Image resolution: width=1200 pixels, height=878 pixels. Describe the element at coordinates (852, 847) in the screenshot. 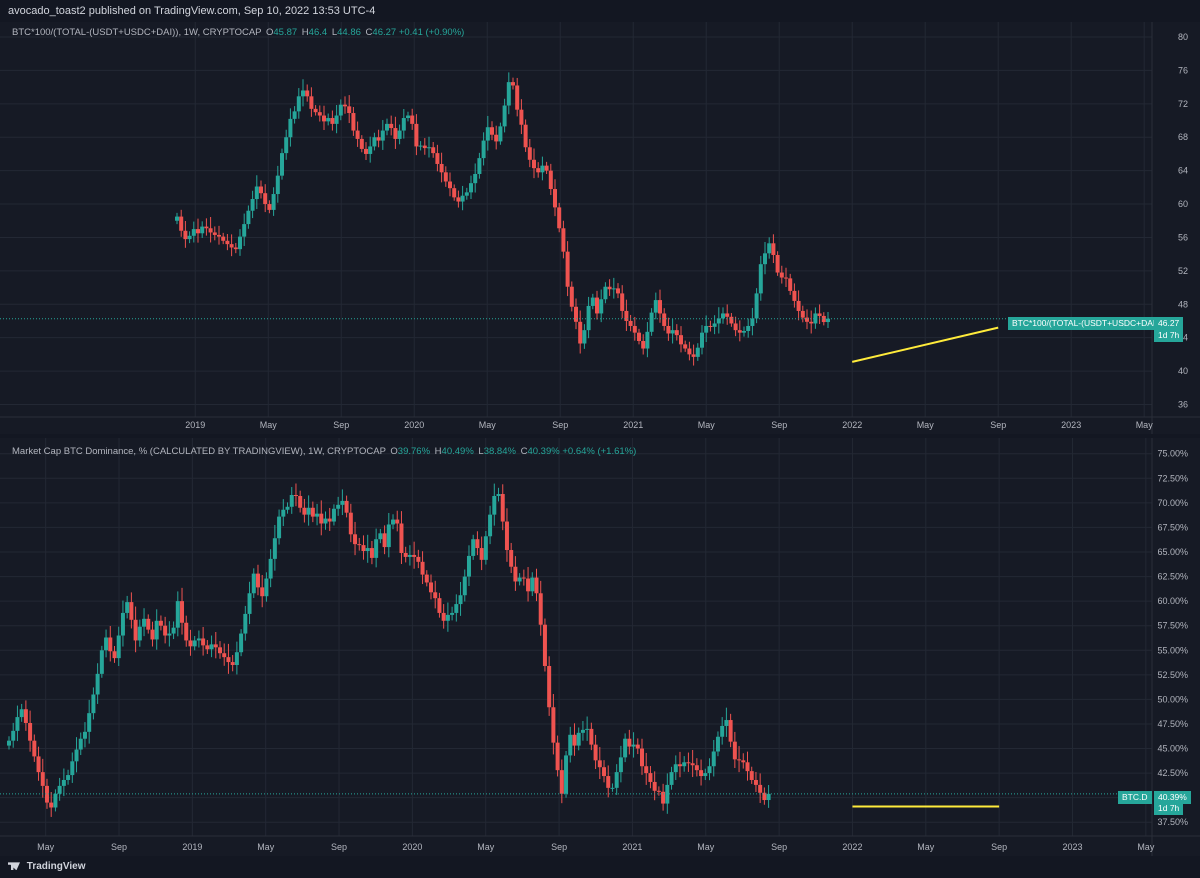

I see `bottom-time-tick: 2022` at that location.